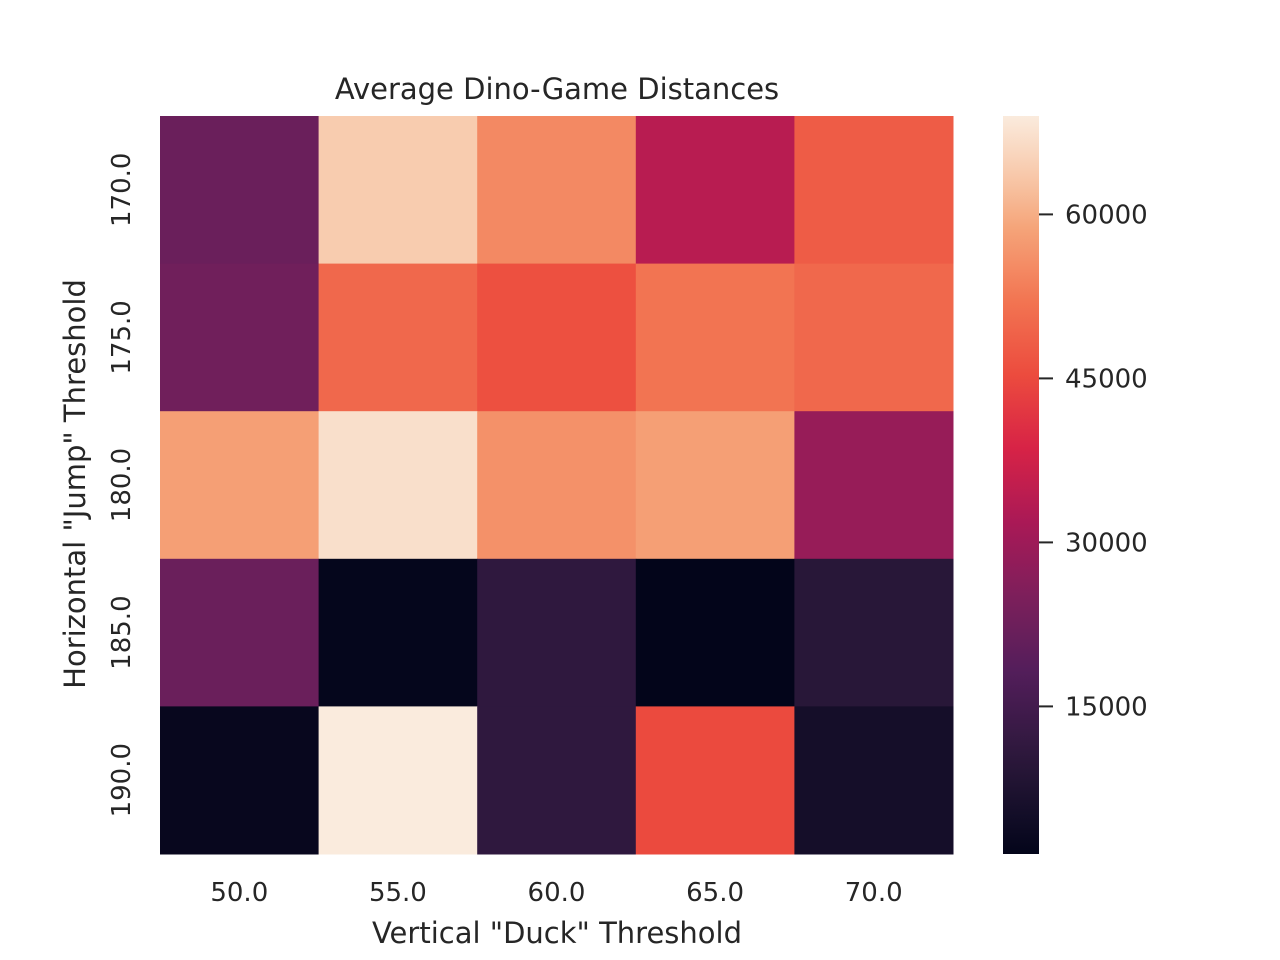  I want to click on colorbar-ticks: 15000 30000 45000 60000, so click(1093, 461).